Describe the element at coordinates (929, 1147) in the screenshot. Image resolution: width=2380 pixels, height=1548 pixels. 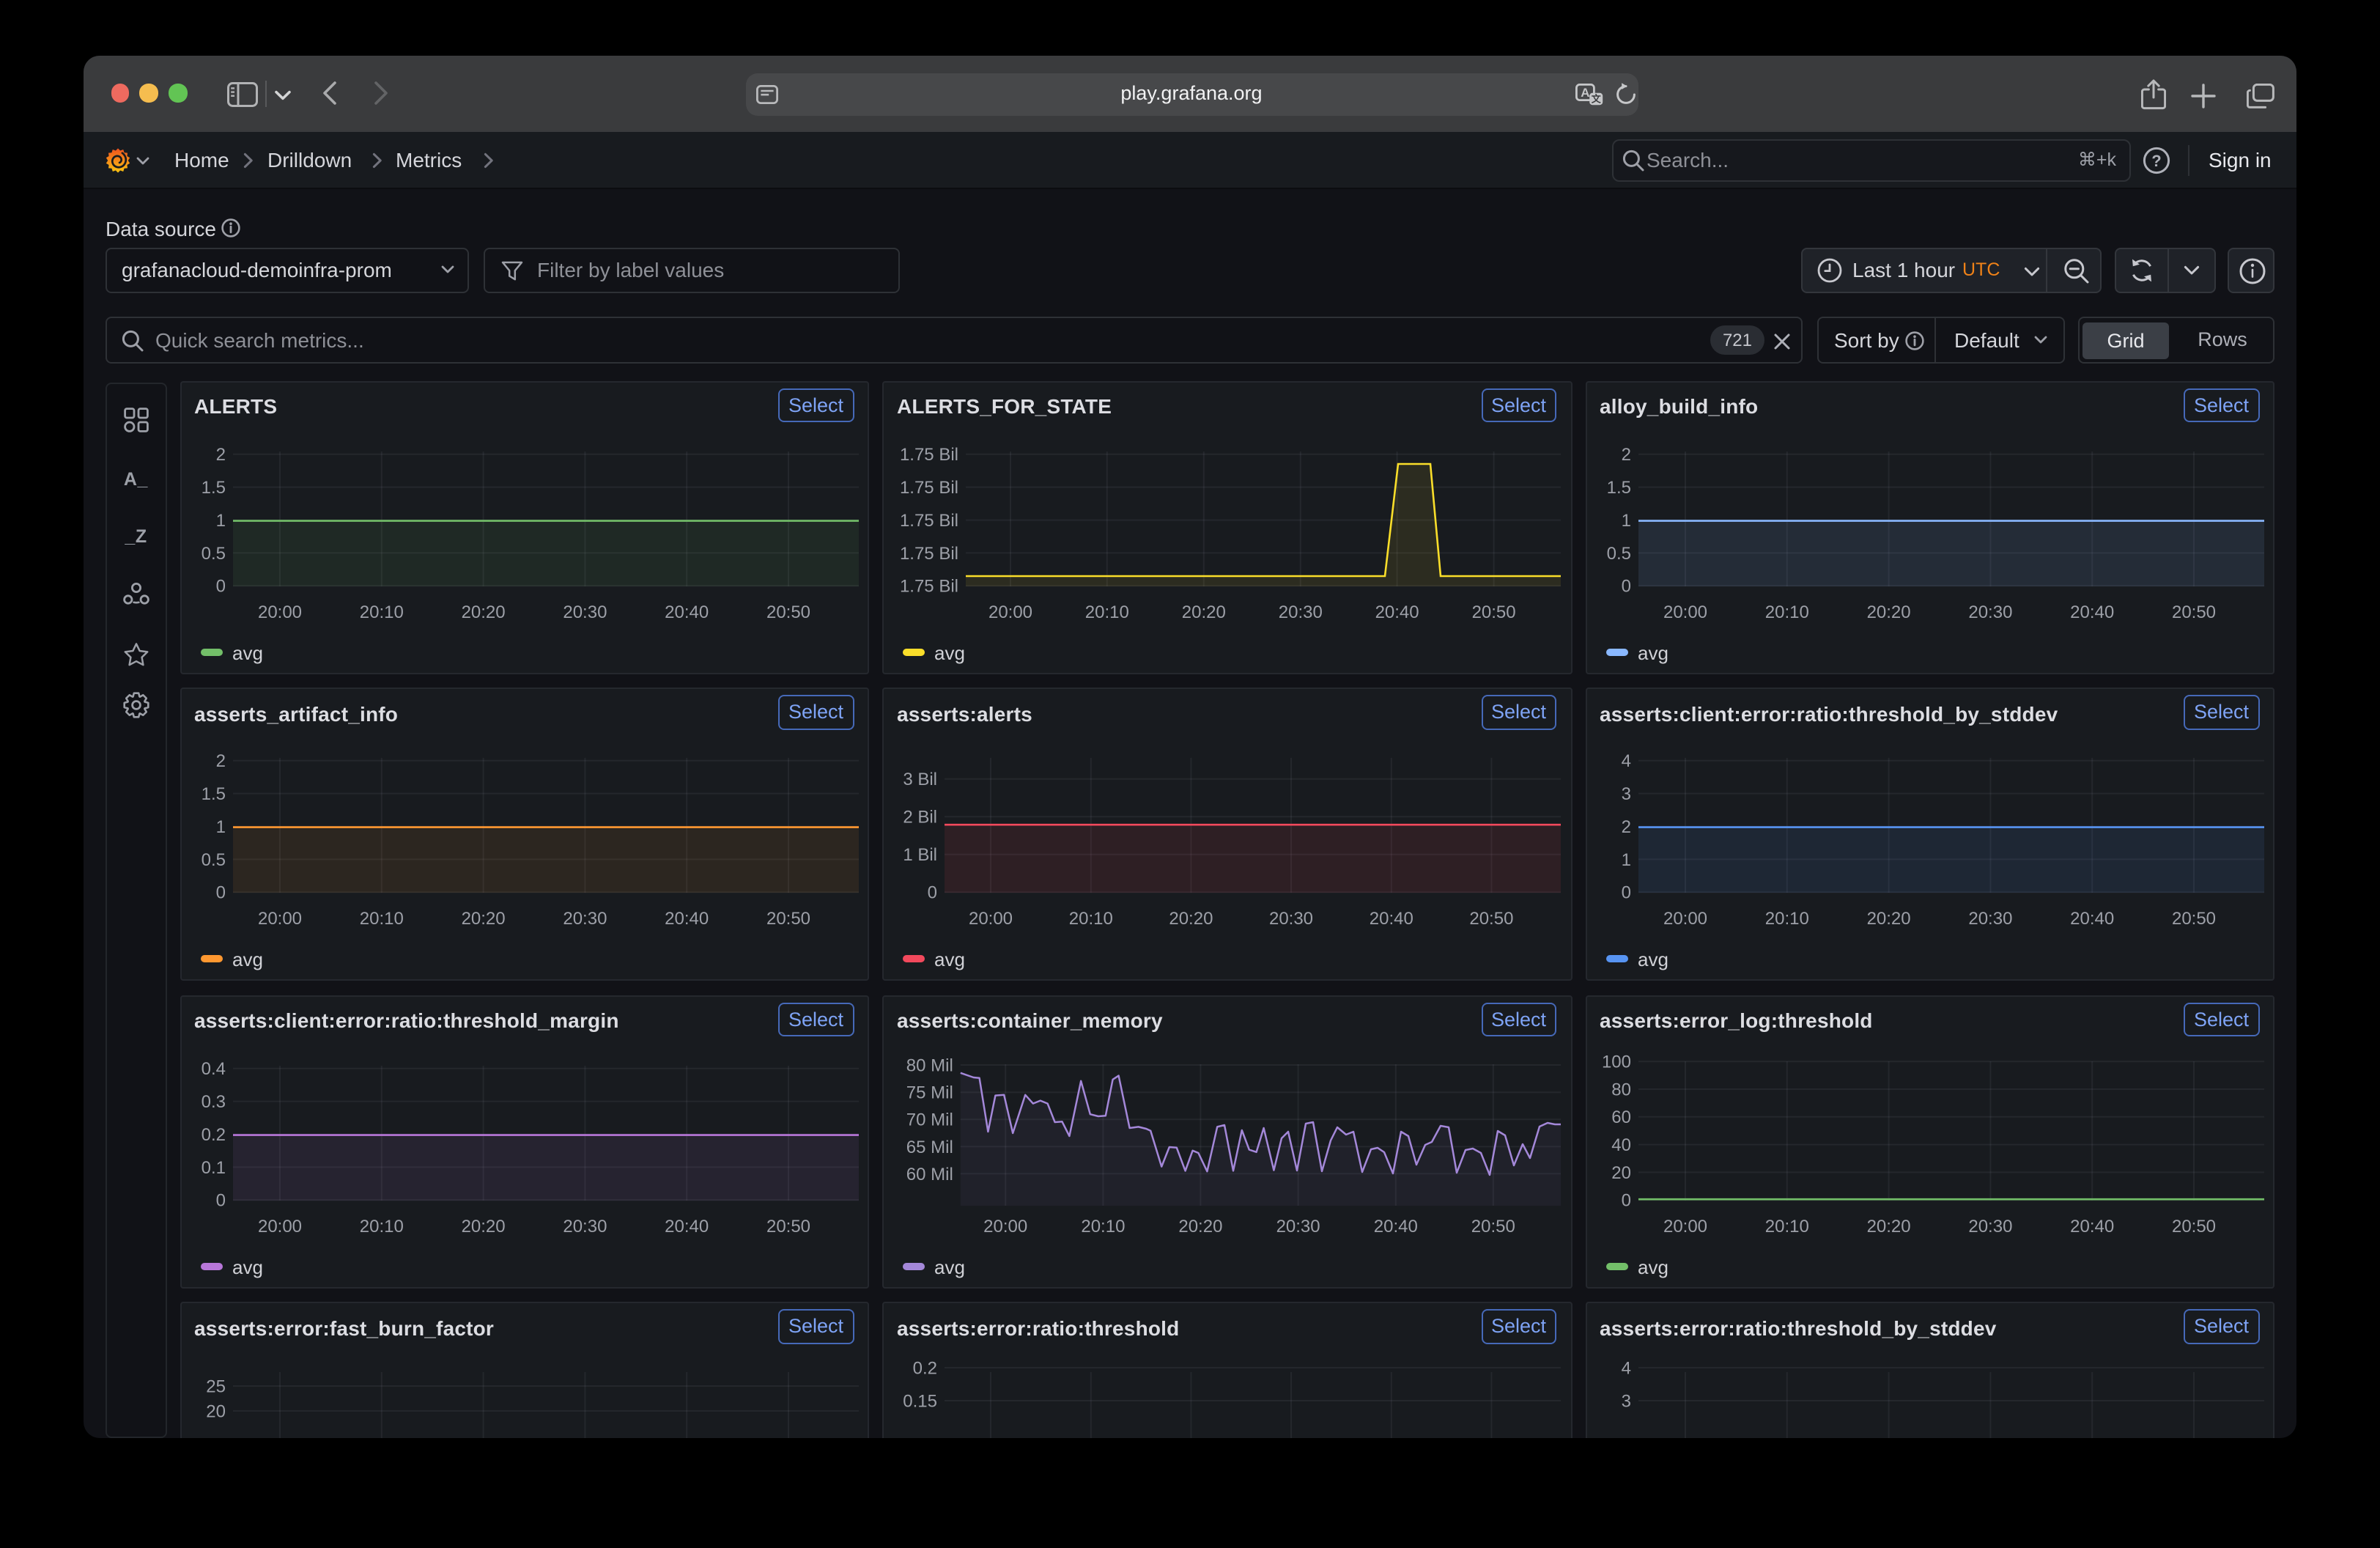
I see `svg-text: 65 Mil` at that location.